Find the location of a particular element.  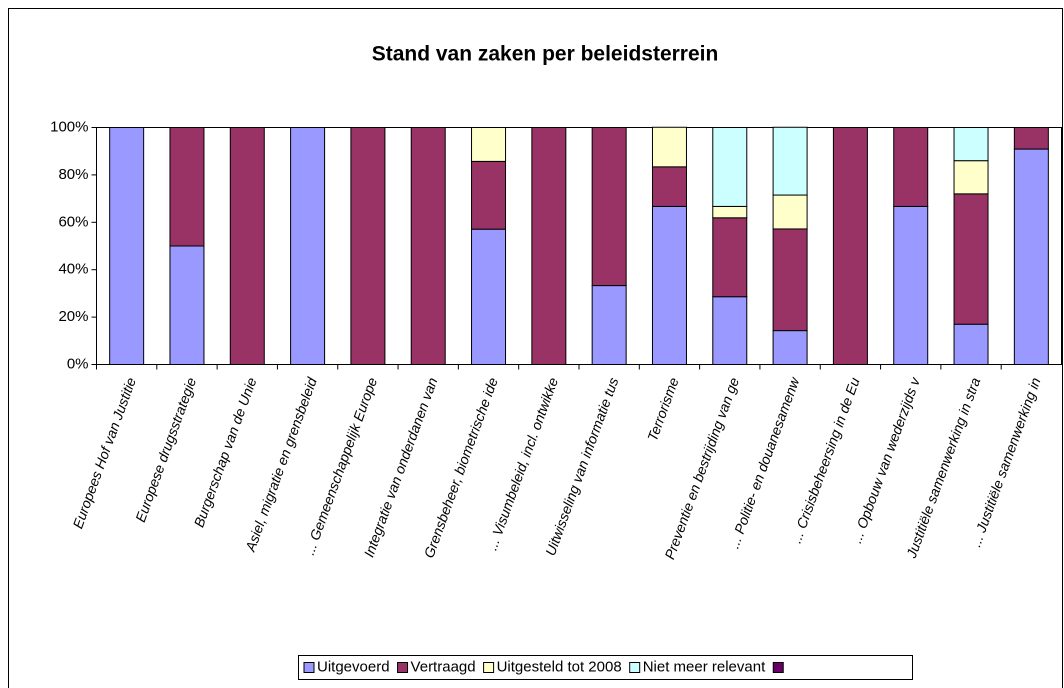

y-tick-label: 40% is located at coordinates (73, 269).